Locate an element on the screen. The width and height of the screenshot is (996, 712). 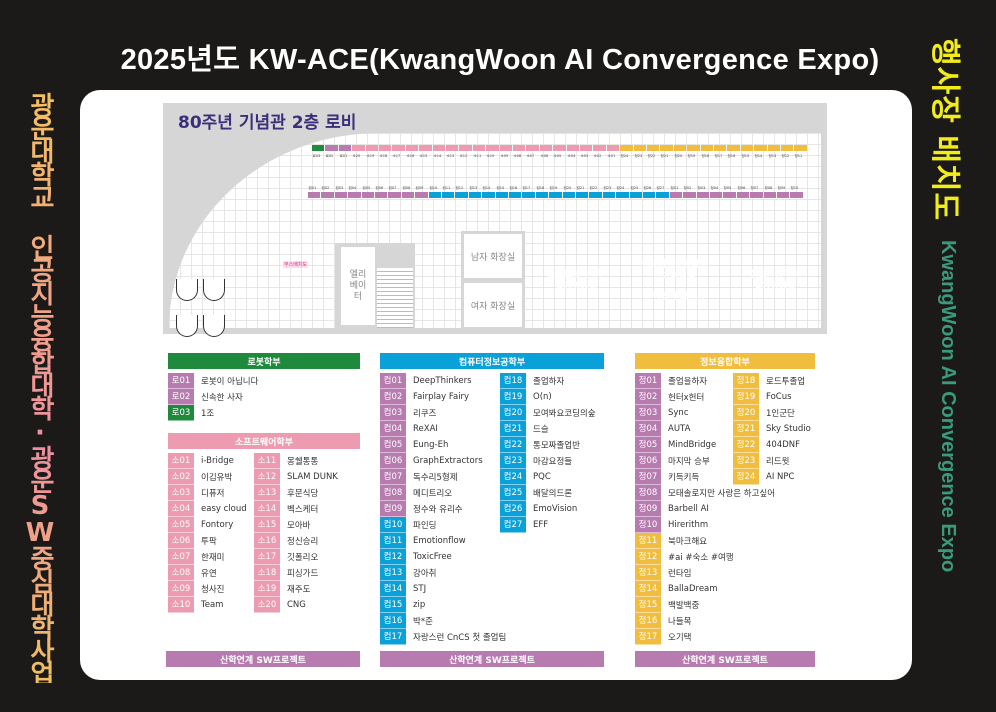
booth-label: 정03 is located at coordinates (701, 187).